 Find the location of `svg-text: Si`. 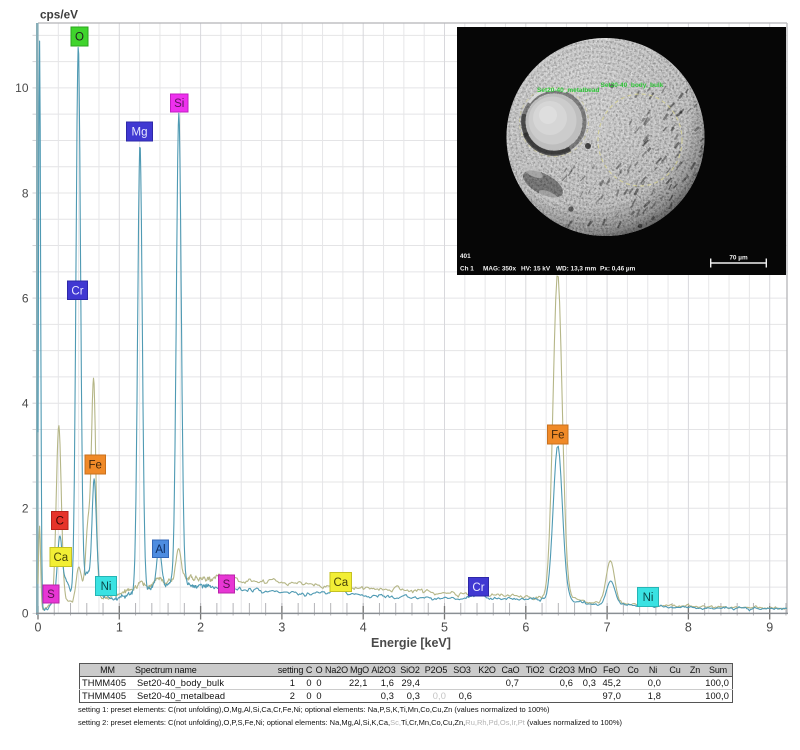

svg-text: Si is located at coordinates (179, 104).